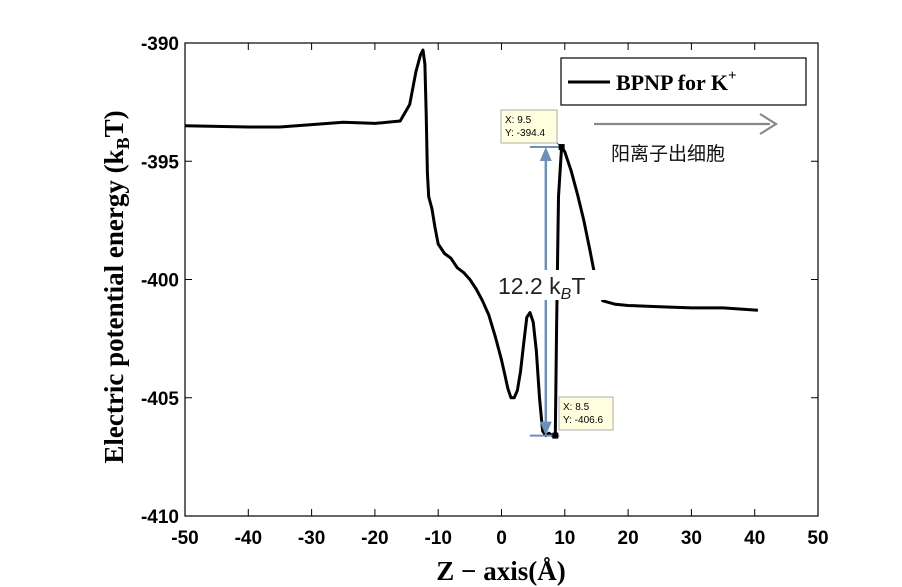 The height and width of the screenshot is (587, 902). I want to click on x-tick-label: -20, so click(374, 538).